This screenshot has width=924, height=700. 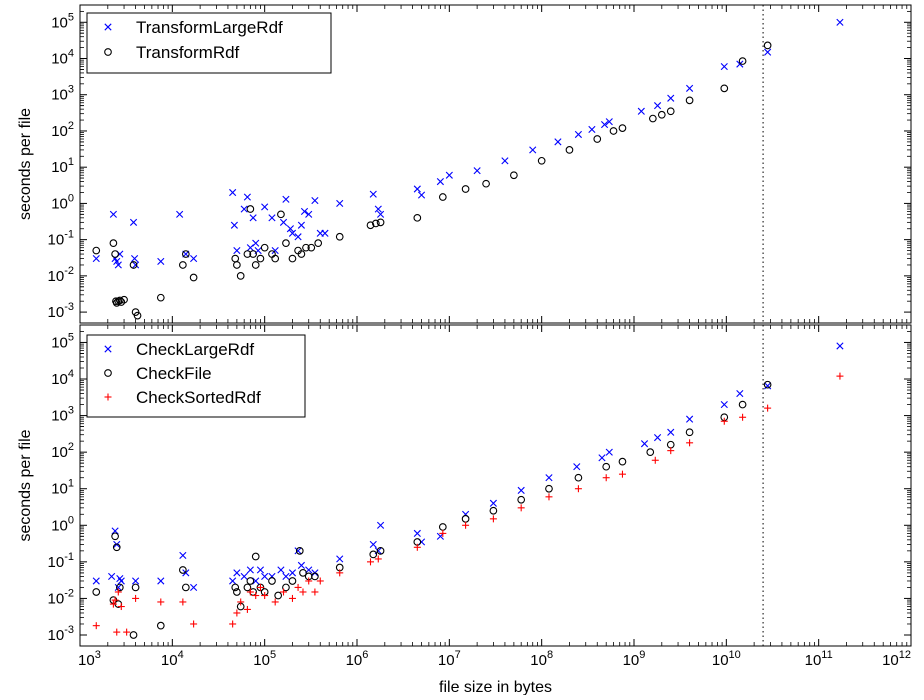 I want to click on legend: TransformLargeRdf TransformRdf, so click(x=209, y=43).